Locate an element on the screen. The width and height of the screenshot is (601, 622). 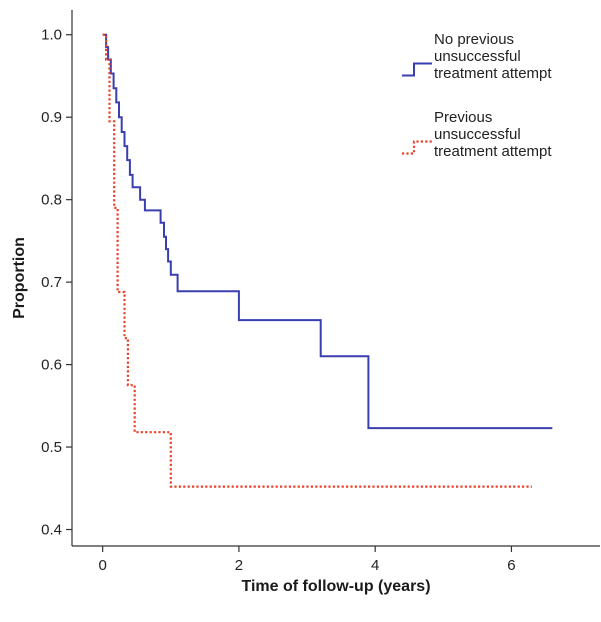
y-tick-label: 1.0 is located at coordinates (51, 35).